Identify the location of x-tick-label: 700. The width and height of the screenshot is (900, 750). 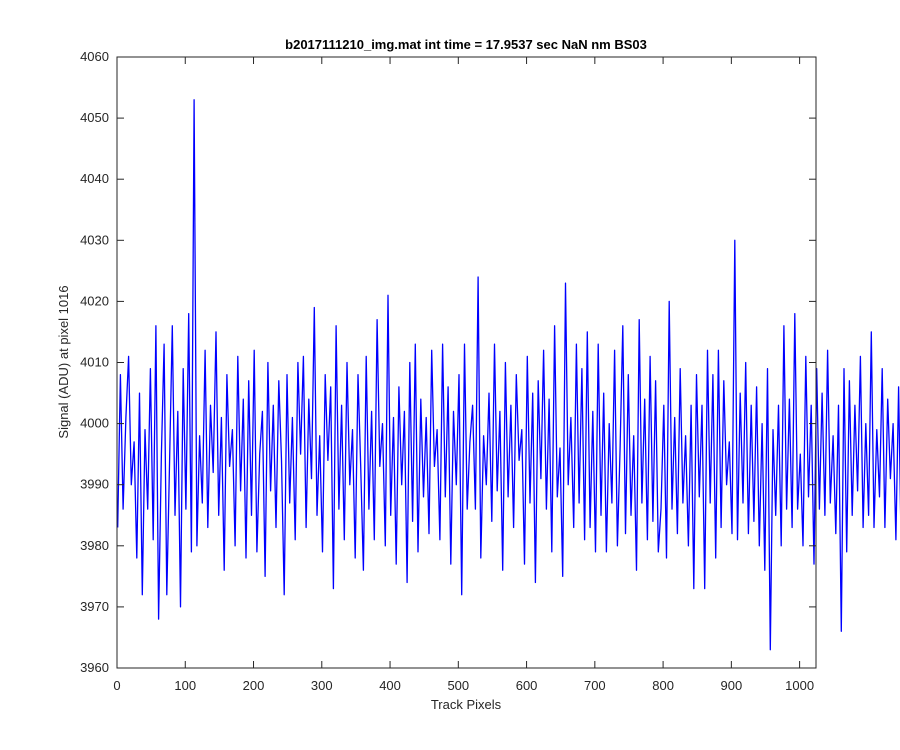
(595, 685).